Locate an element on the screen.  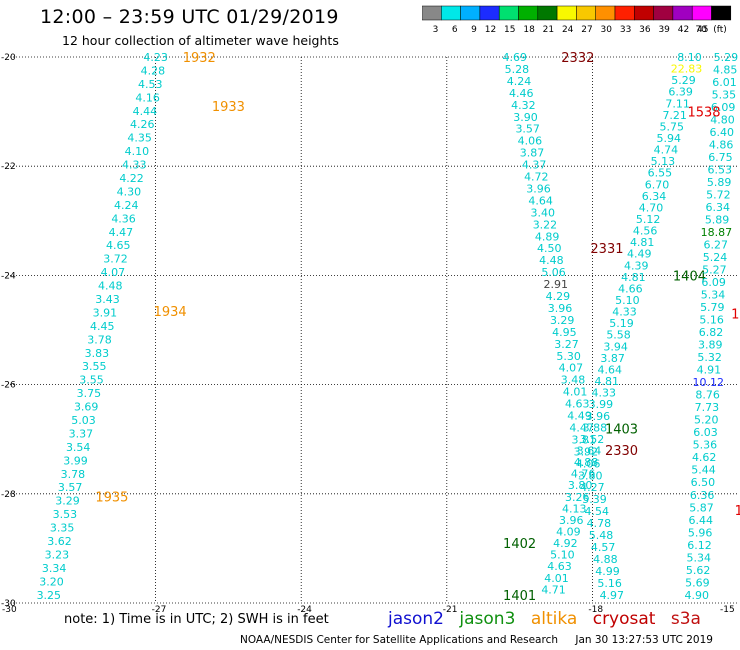
wave-height-value: 4.29 is located at coordinates (558, 296).